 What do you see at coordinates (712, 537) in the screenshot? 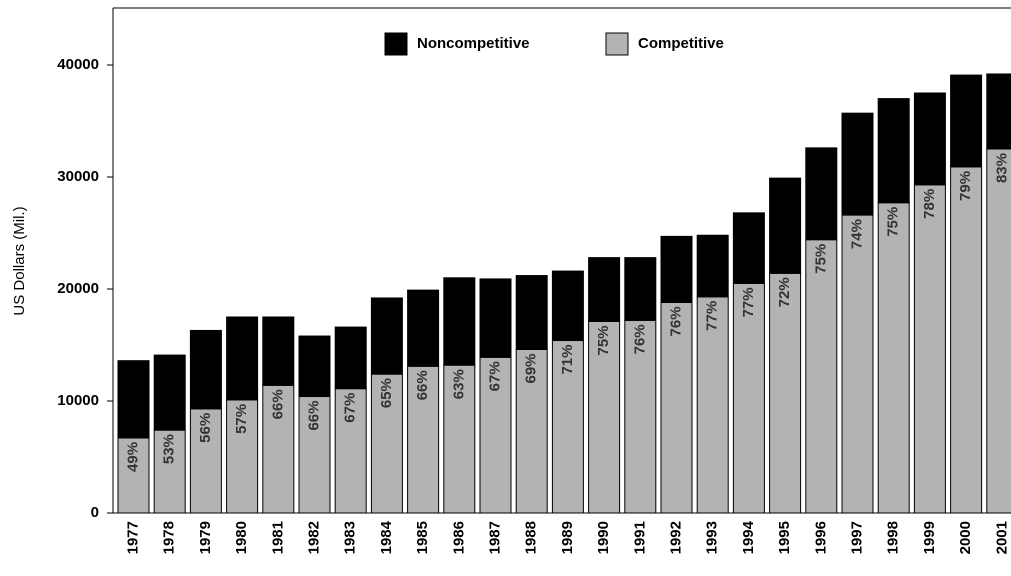
I see `x-tick-label: 1993` at bounding box center [712, 537].